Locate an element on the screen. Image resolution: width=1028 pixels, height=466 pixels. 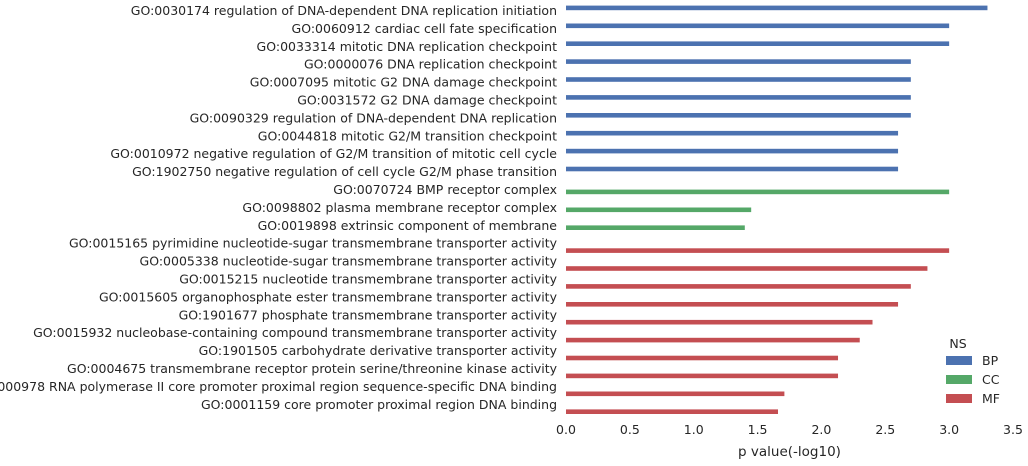
legend: NS BP CC MF is located at coordinates (973, 371).